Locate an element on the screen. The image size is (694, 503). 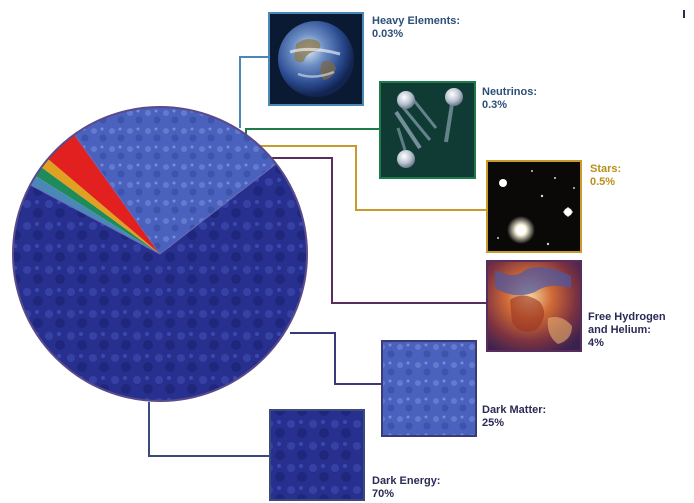
neutrino-thumbnail is located at coordinates (427, 130).